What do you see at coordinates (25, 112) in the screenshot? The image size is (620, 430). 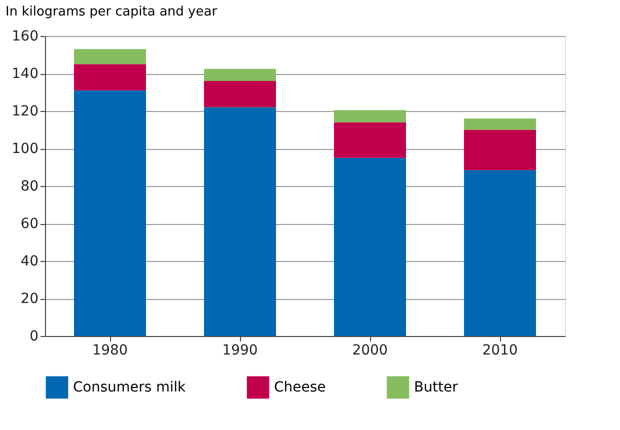 I see `y-tick-label: 120` at bounding box center [25, 112].